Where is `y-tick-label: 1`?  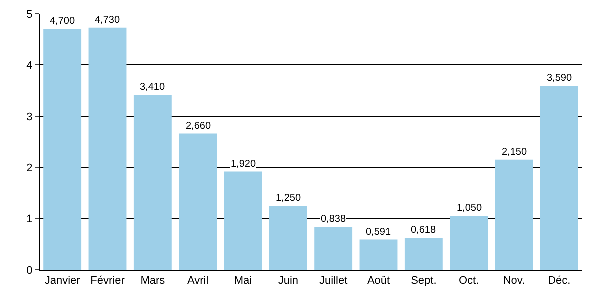
y-tick-label: 1 is located at coordinates (29, 220).